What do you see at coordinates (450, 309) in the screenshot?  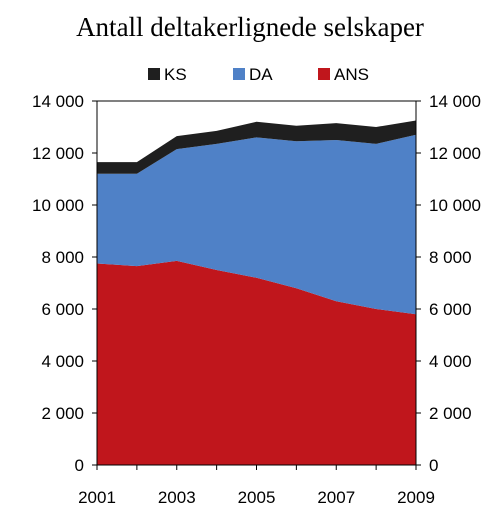 I see `right-y-tick-label: 6 000` at bounding box center [450, 309].